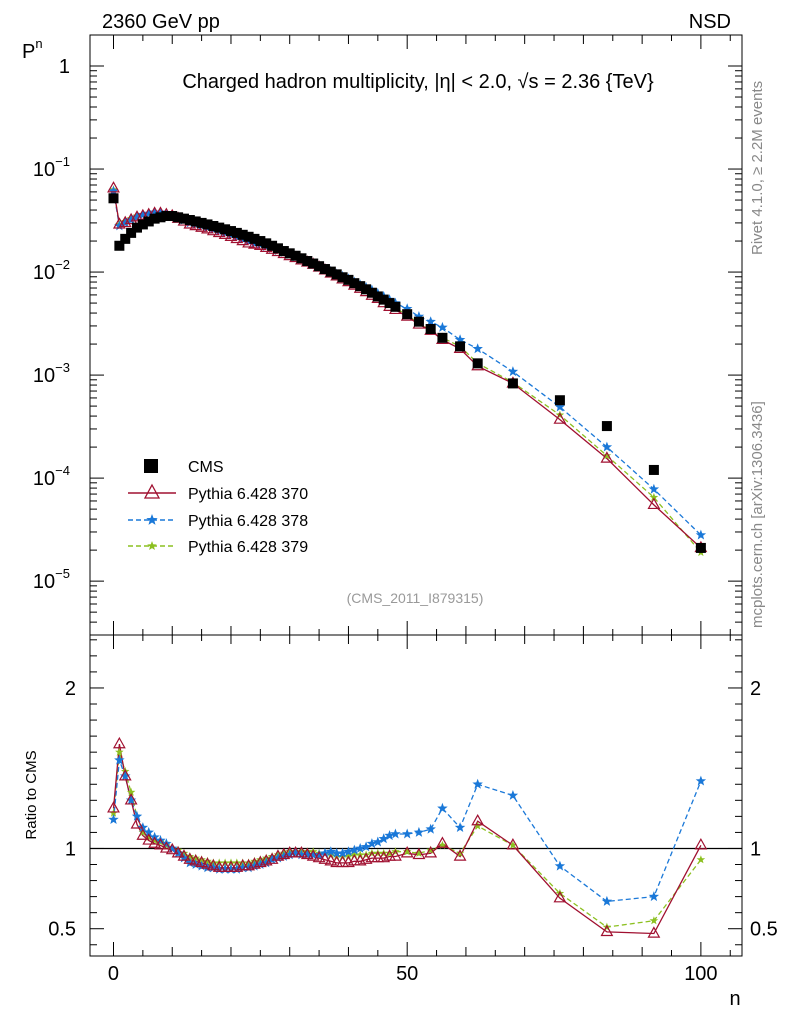 The image size is (786, 1024). Describe the element at coordinates (161, 22) in the screenshot. I see `header-left: 2360 GeV pp` at that location.